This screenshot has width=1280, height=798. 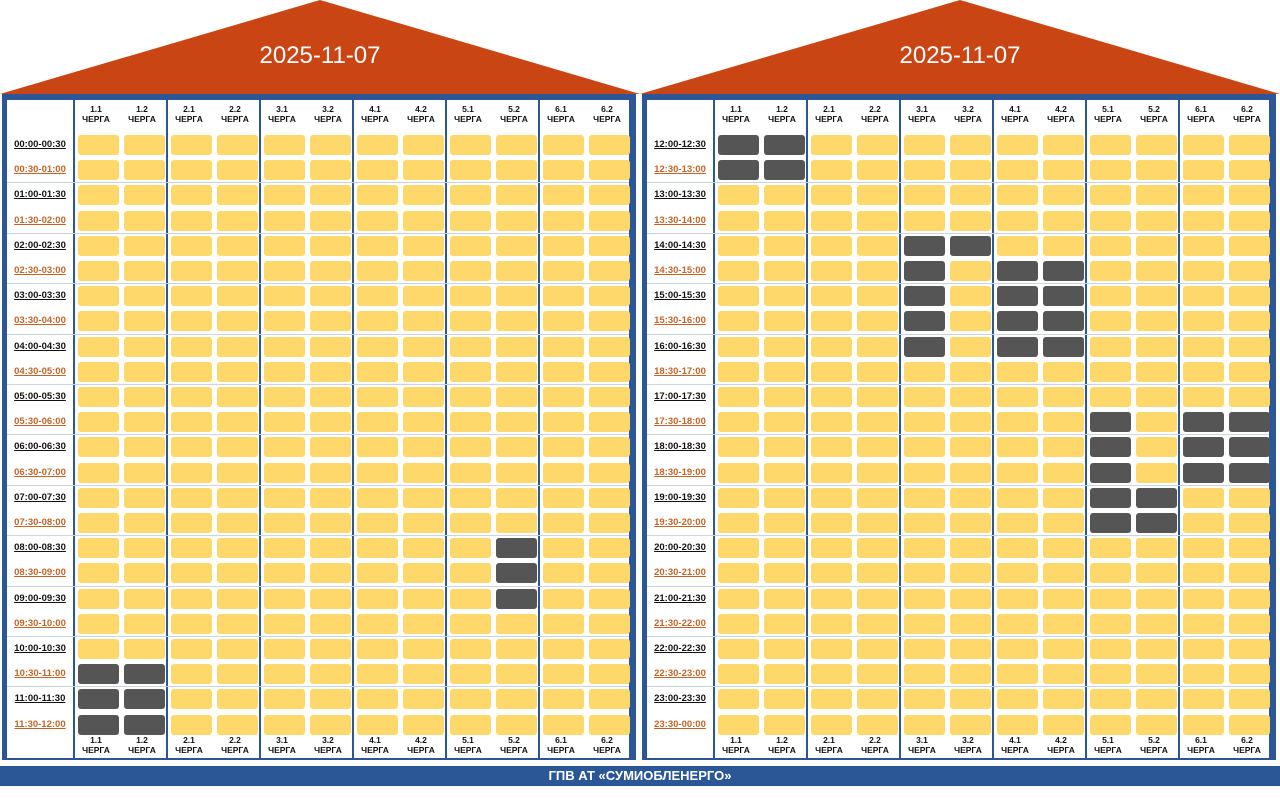 I want to click on queue-label: 5.2 ЧЕРГА, so click(x=514, y=745).